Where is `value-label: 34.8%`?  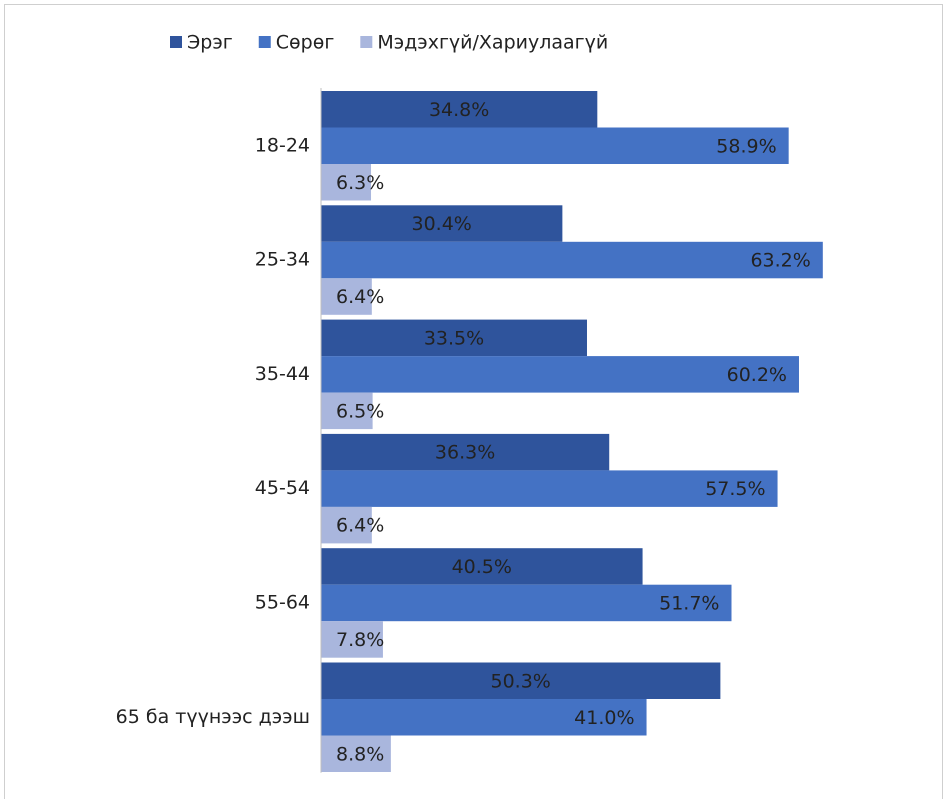 value-label: 34.8% is located at coordinates (459, 110).